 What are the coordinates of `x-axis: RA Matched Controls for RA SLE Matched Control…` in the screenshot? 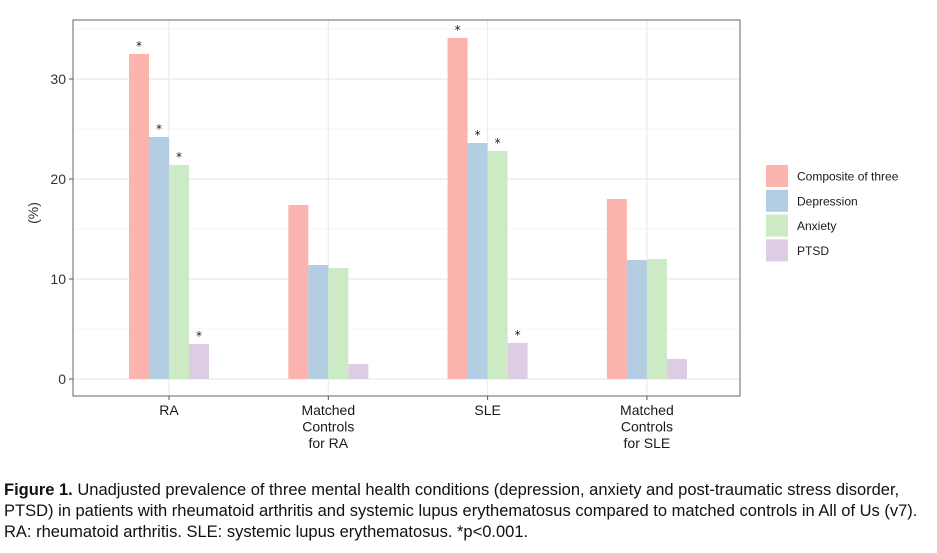 It's located at (416, 423).